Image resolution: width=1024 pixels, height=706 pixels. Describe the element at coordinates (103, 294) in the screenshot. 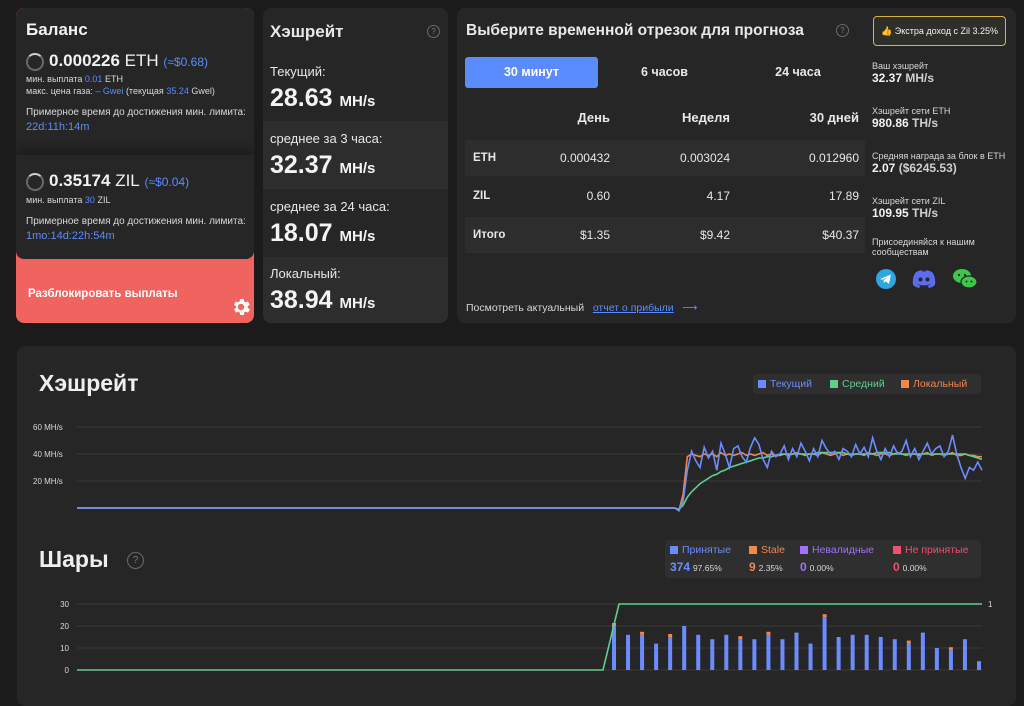

I see `unlock-payouts-button: Разблокировать выплаты` at that location.